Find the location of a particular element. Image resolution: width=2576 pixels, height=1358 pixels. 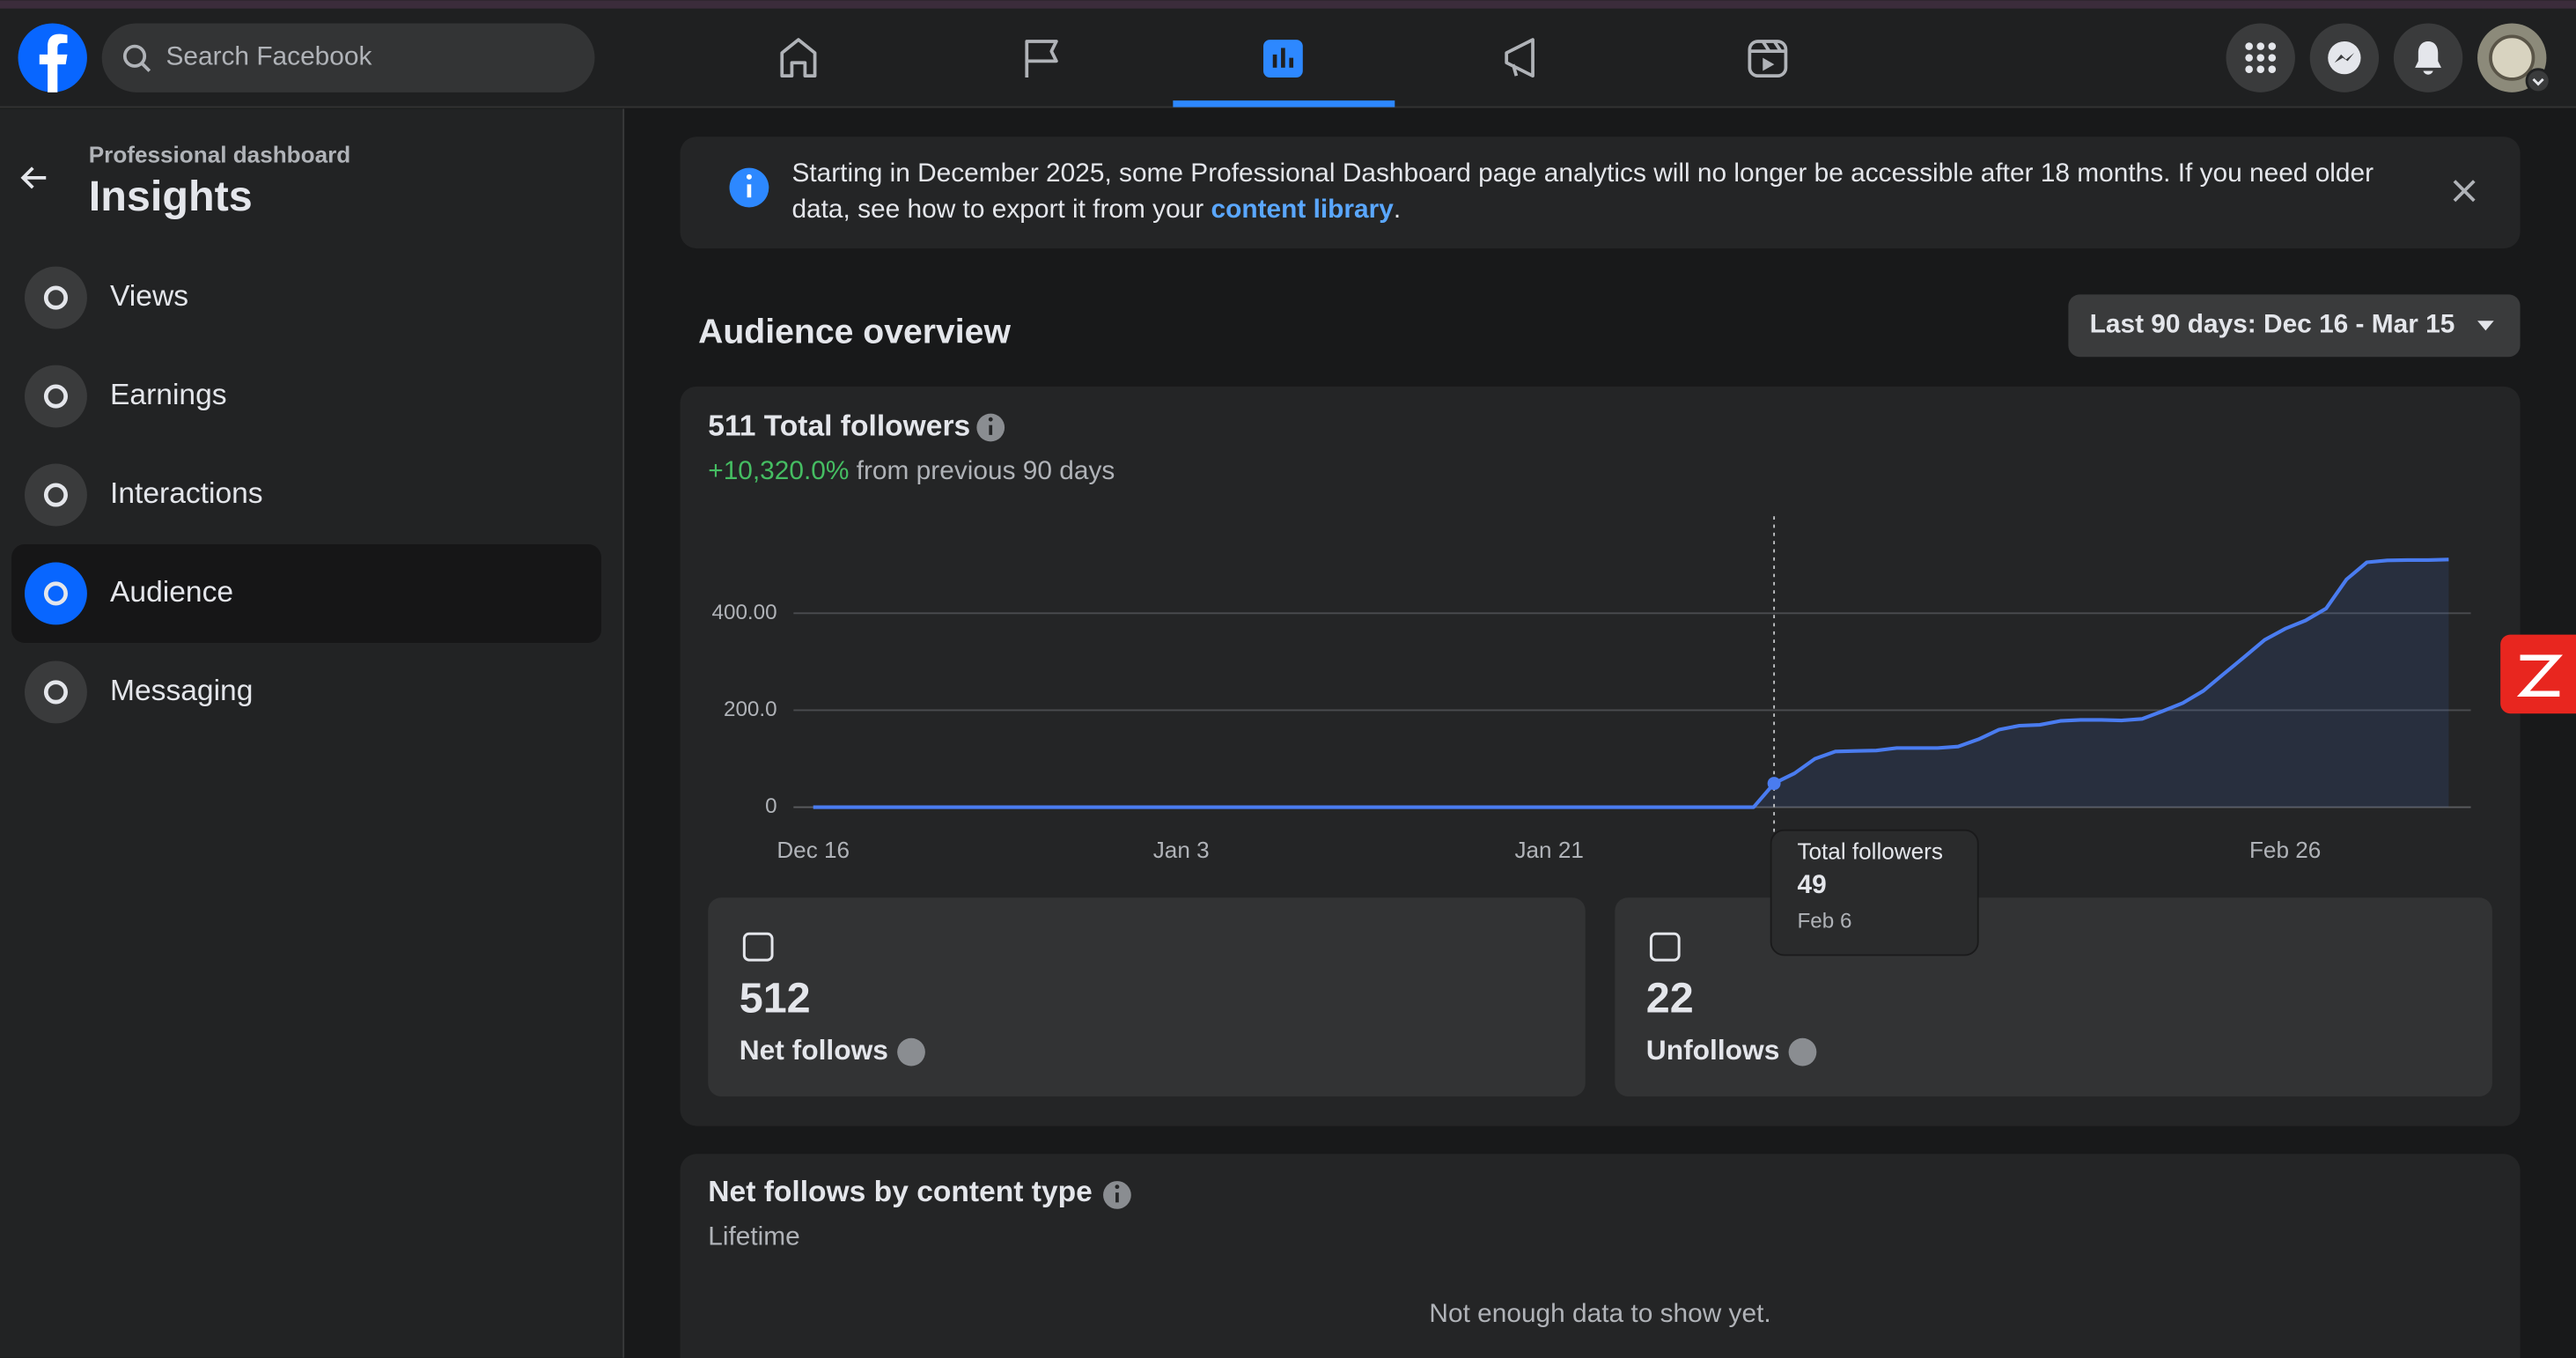

nav-item: Interactions is located at coordinates (187, 493).